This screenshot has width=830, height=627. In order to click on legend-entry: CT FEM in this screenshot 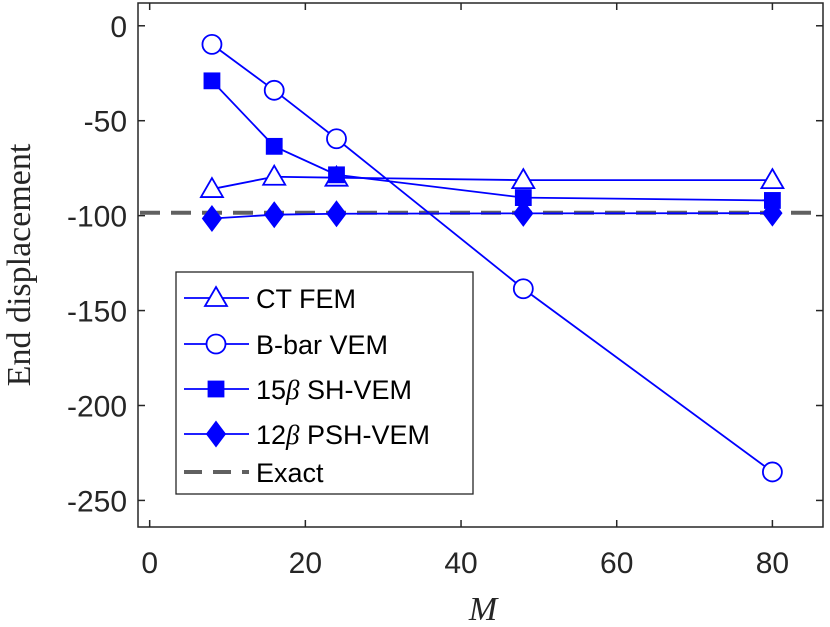, I will do `click(270, 299)`.